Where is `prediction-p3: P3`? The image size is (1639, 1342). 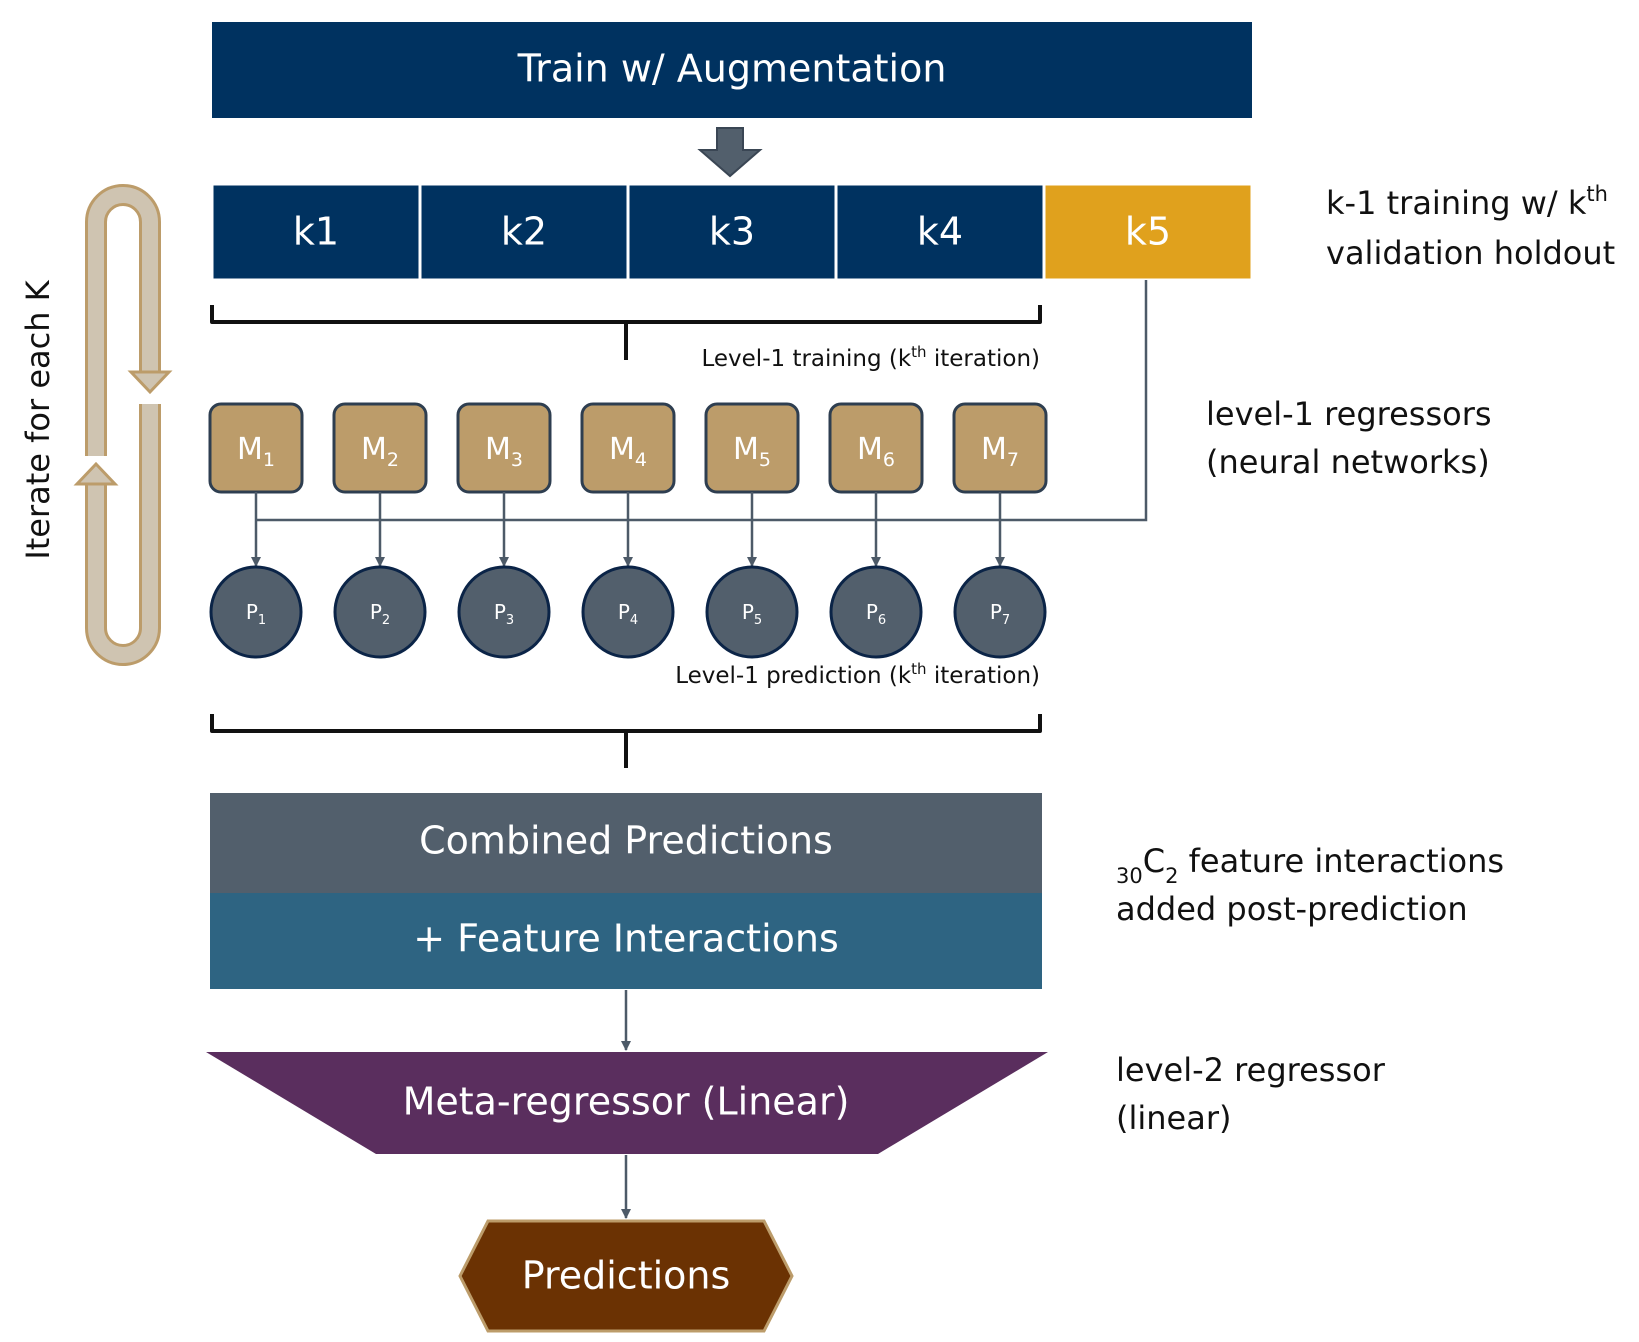
prediction-p3: P3 is located at coordinates (504, 612).